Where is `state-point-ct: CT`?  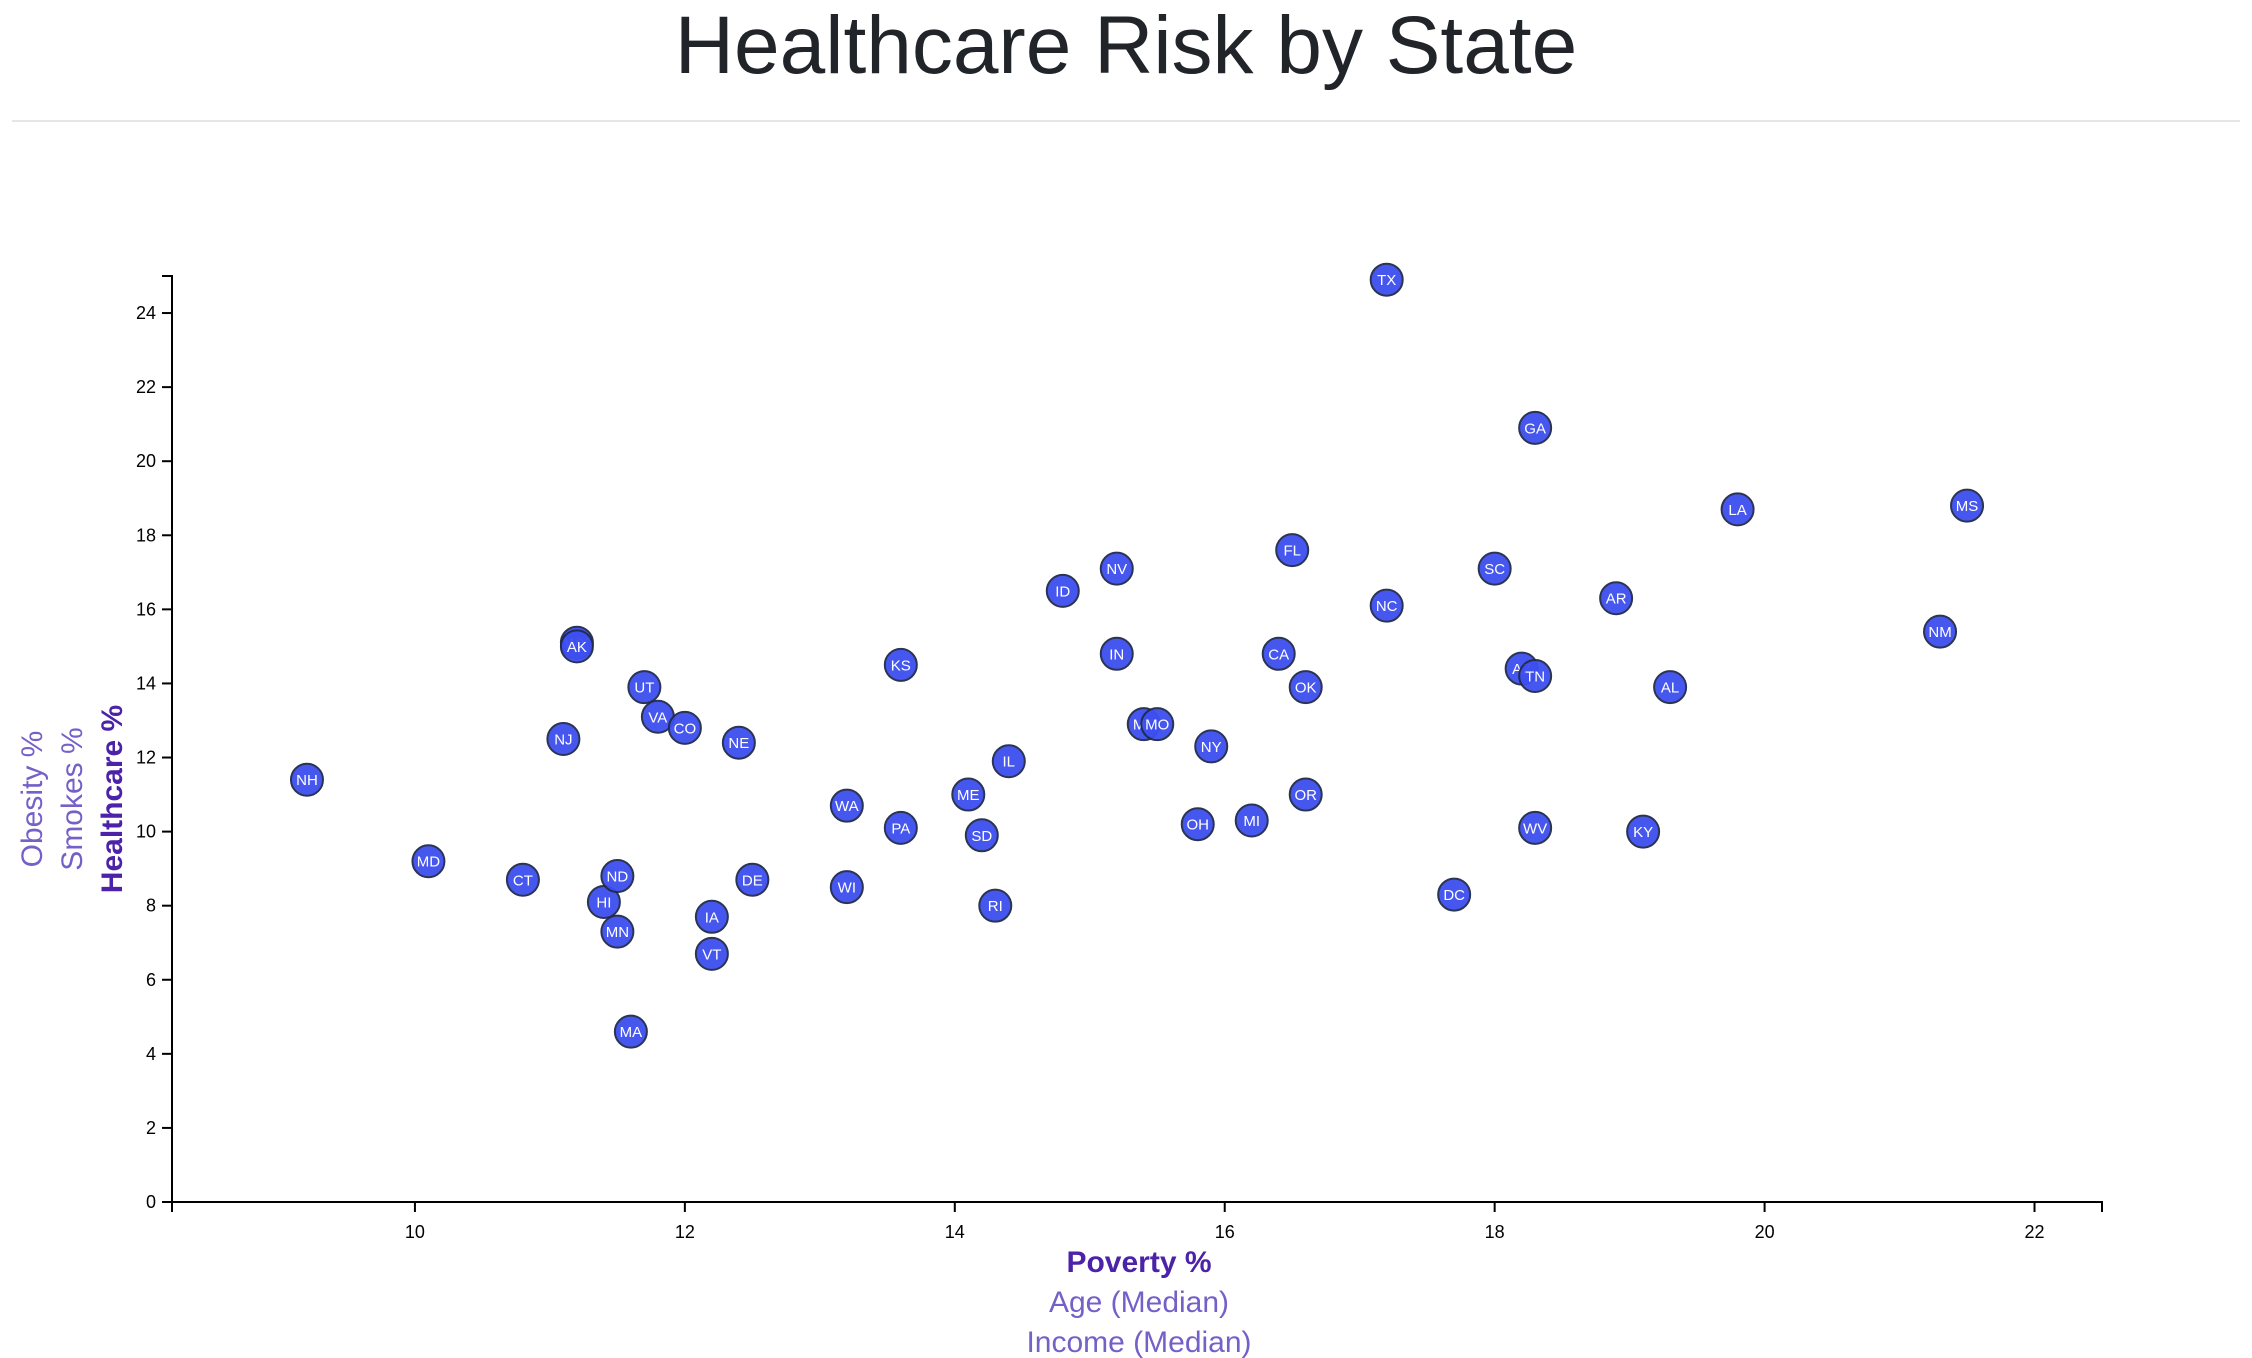
state-point-ct: CT is located at coordinates (522, 879).